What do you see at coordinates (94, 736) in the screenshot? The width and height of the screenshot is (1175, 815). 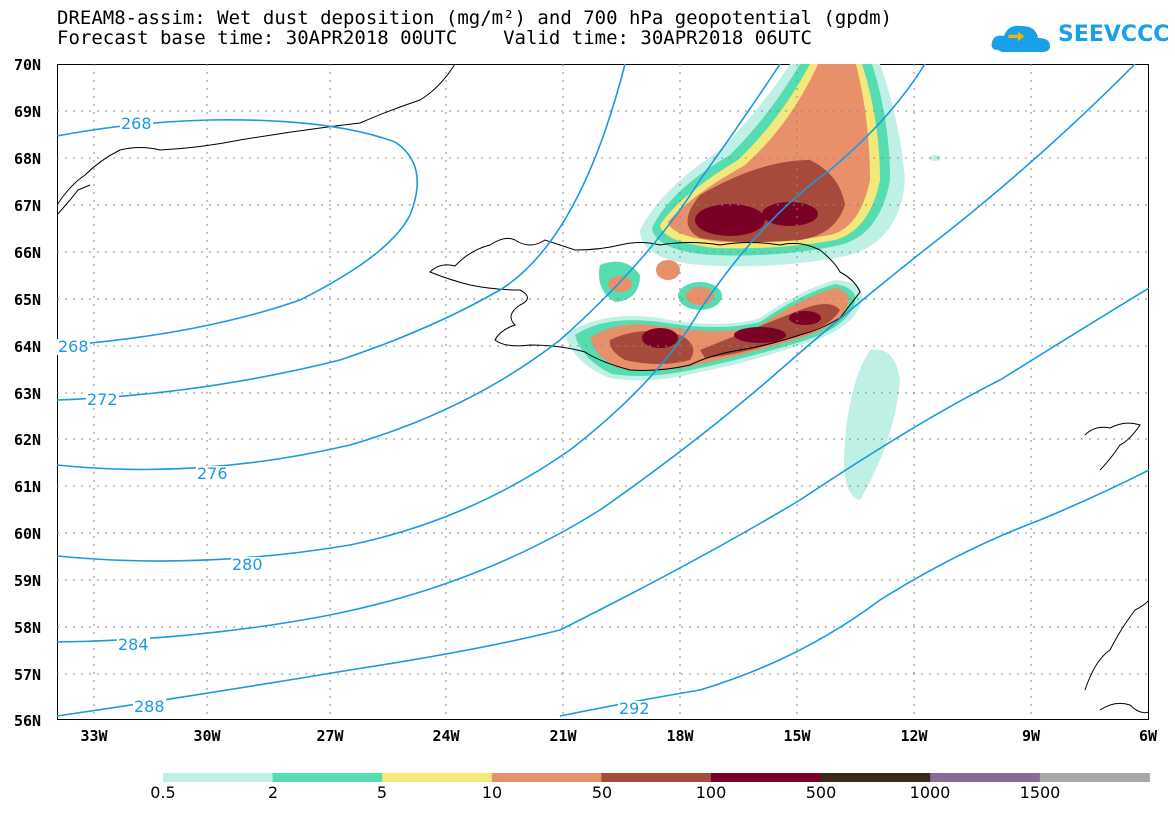 I see `lon-label: 33W` at bounding box center [94, 736].